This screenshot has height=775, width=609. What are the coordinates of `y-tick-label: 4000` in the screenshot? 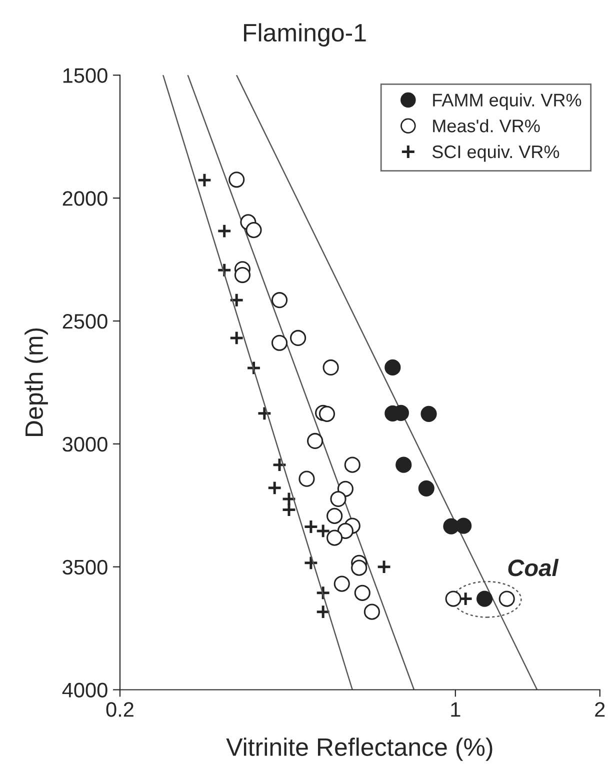 It's located at (85, 690).